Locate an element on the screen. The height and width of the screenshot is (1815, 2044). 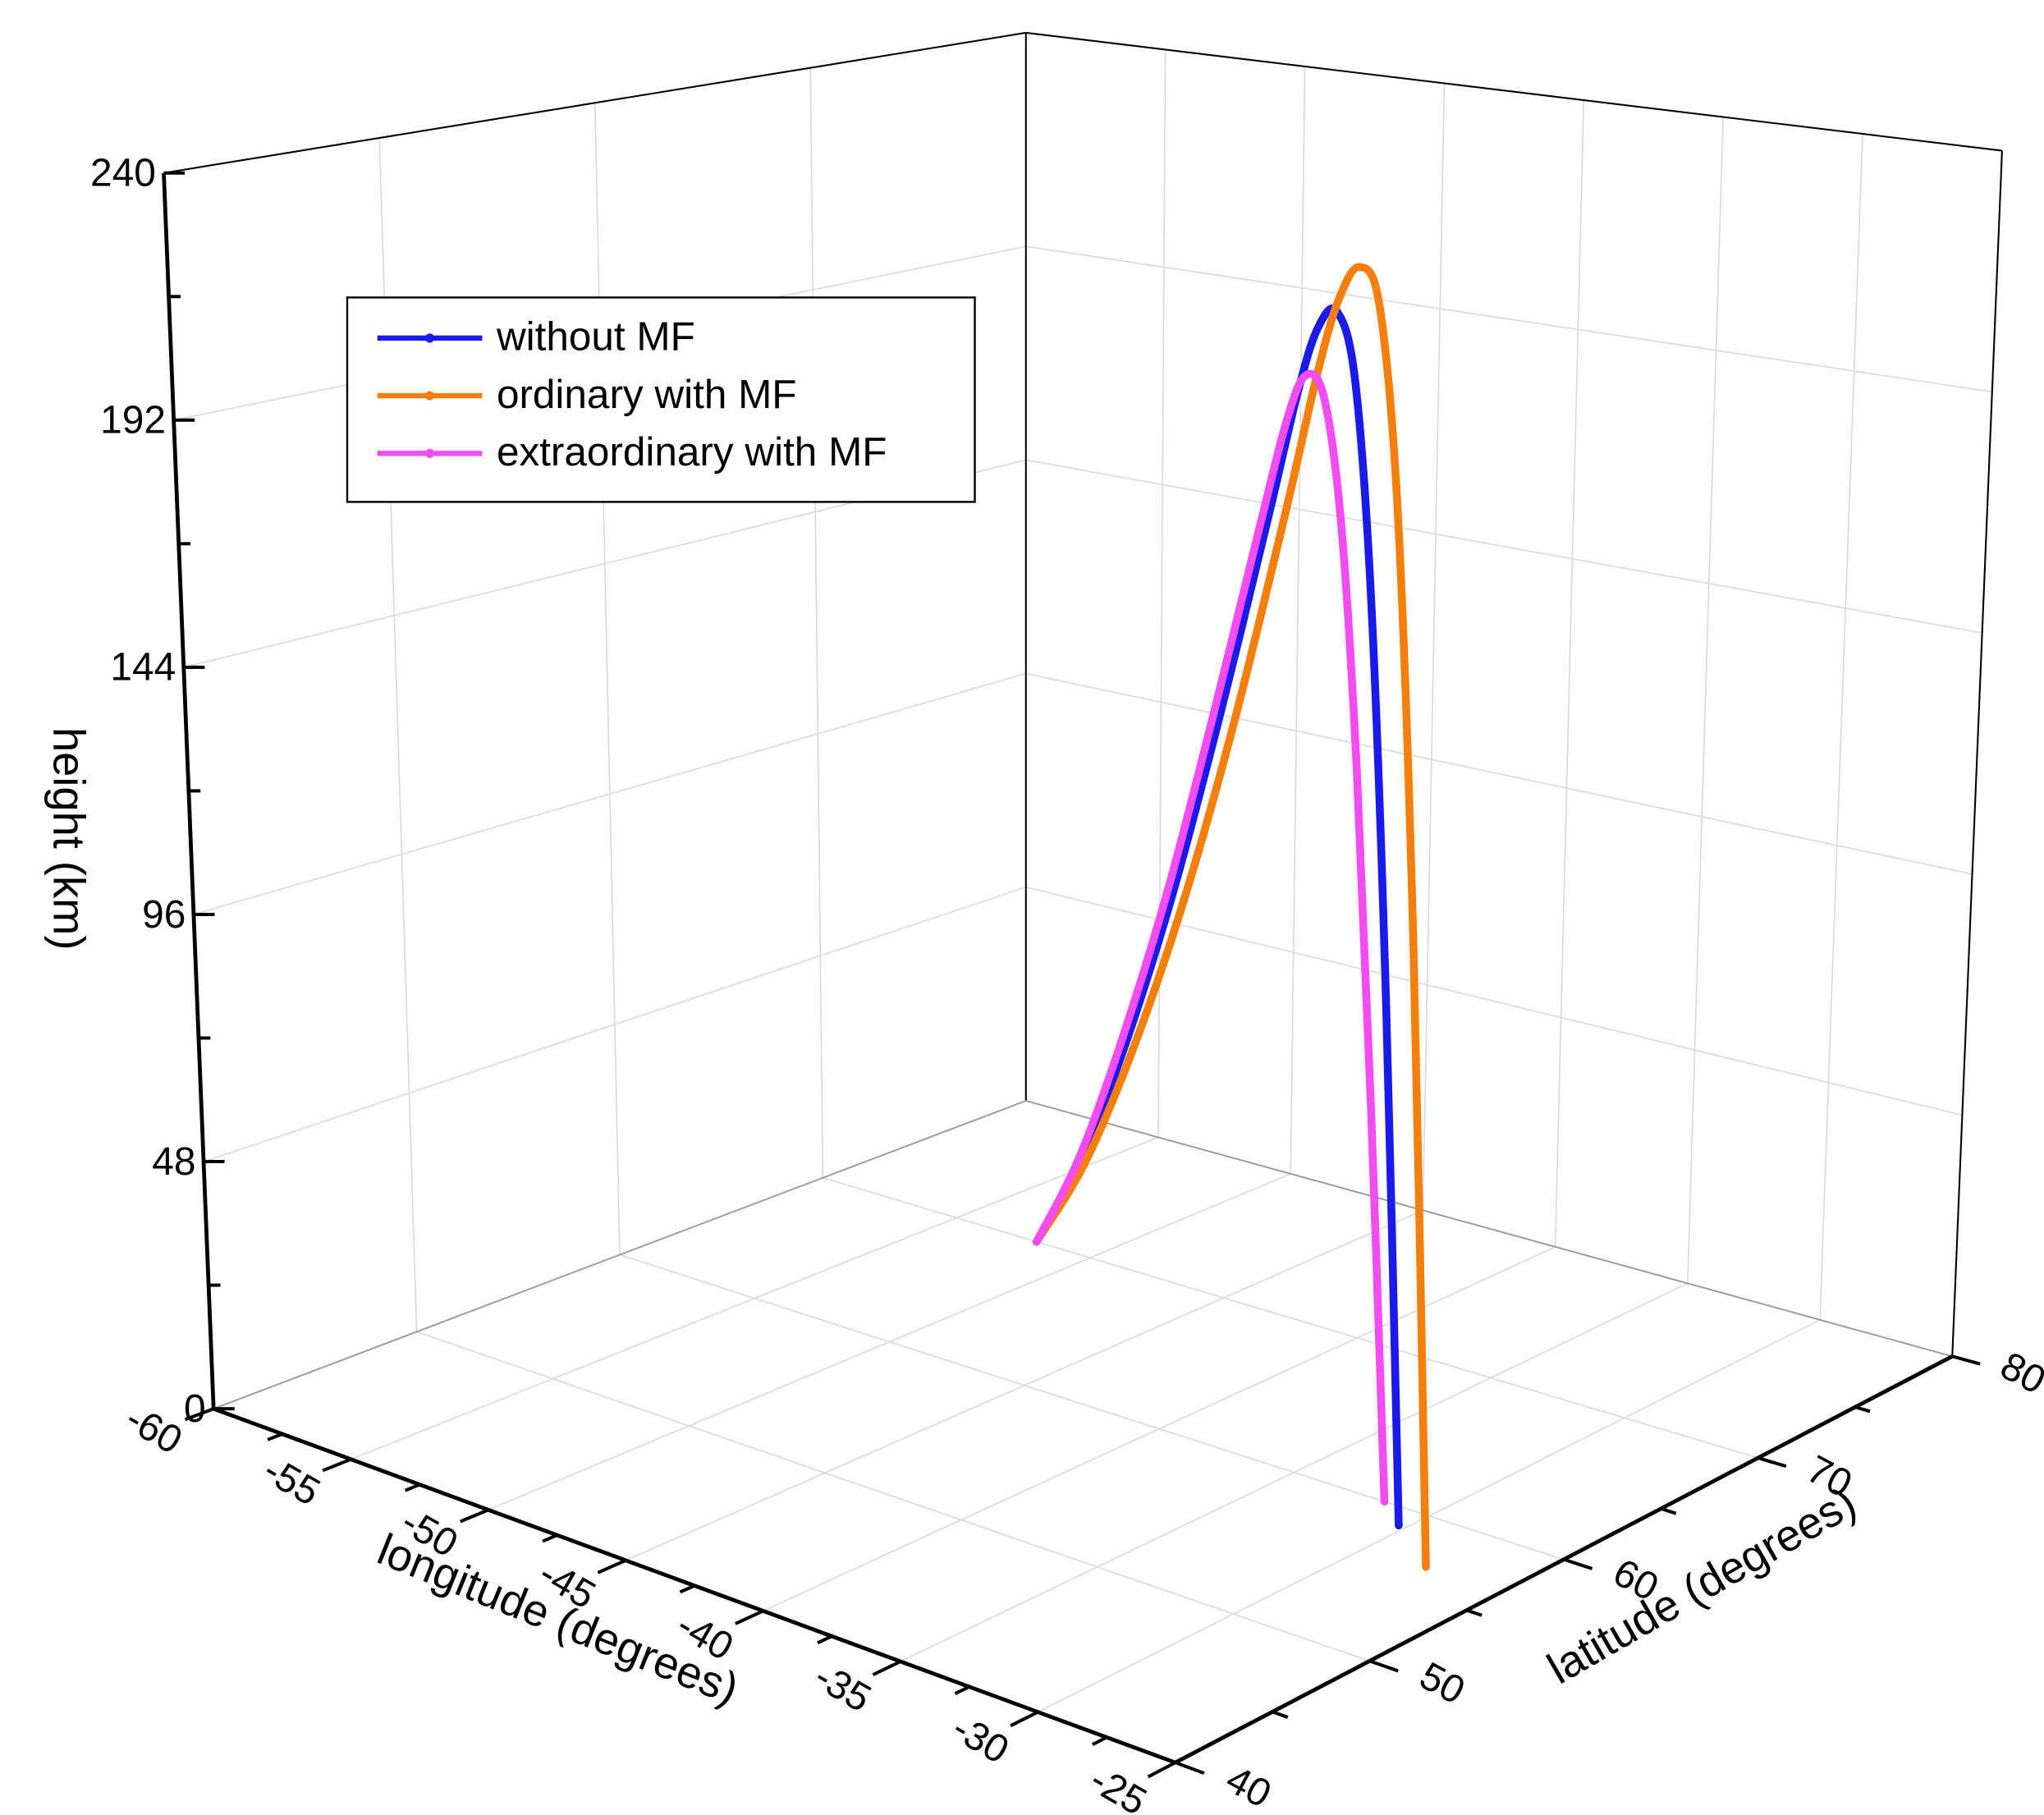
y-axis is located at coordinates (1564, 1560).